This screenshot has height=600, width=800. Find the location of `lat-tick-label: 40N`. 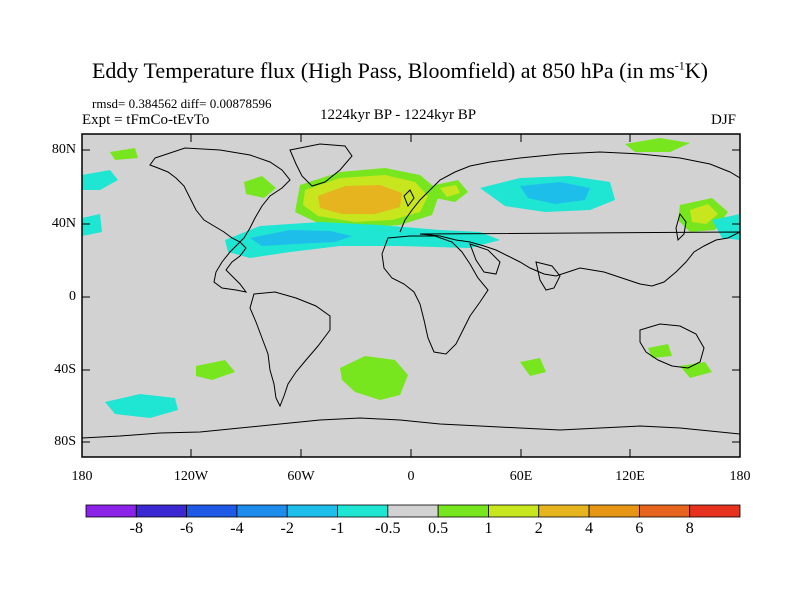

lat-tick-label: 40N is located at coordinates (63, 223).